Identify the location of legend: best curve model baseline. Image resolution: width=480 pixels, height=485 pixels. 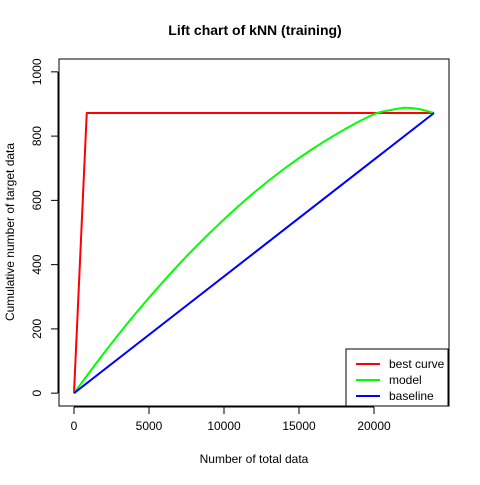
(397, 377).